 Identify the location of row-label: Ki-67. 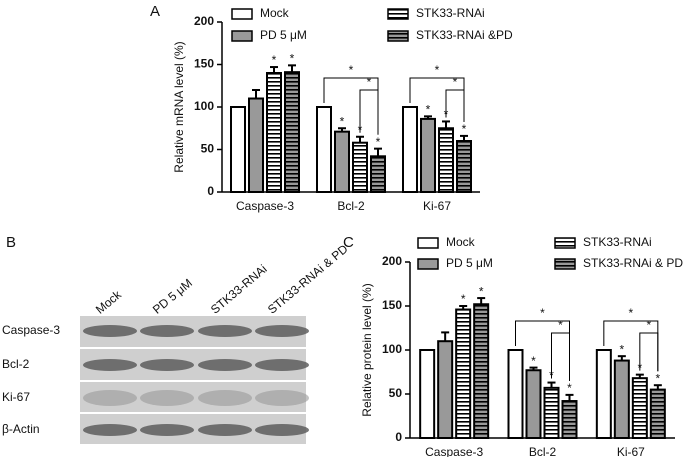
(16, 397).